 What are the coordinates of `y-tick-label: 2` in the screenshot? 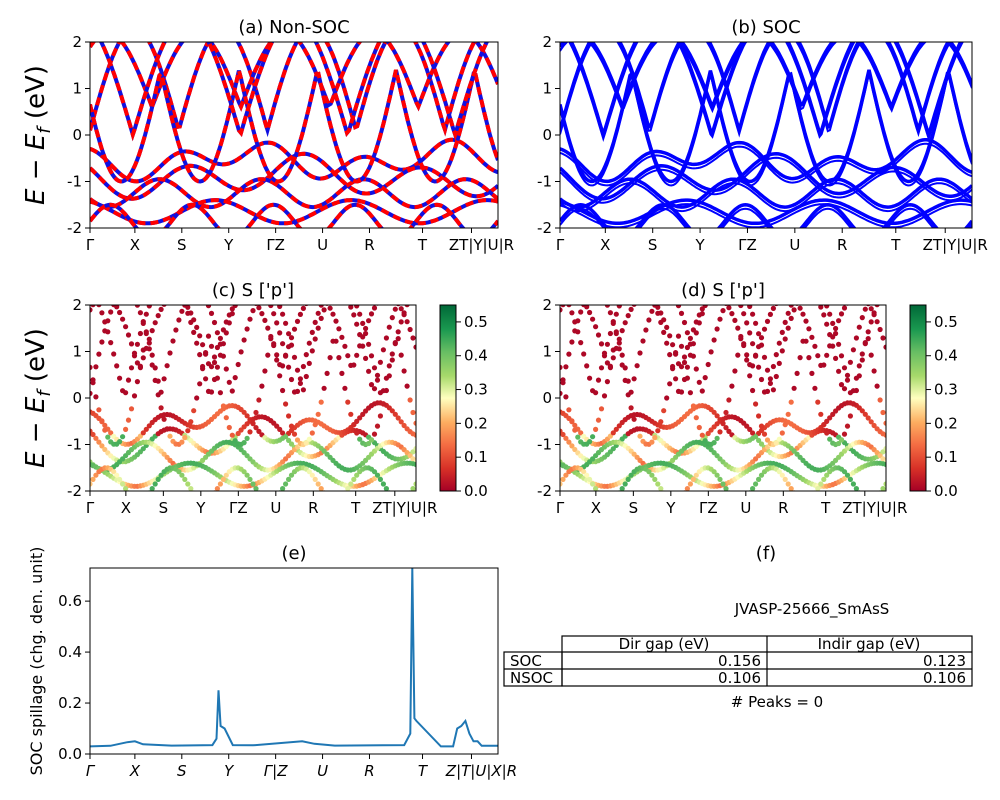 It's located at (547, 42).